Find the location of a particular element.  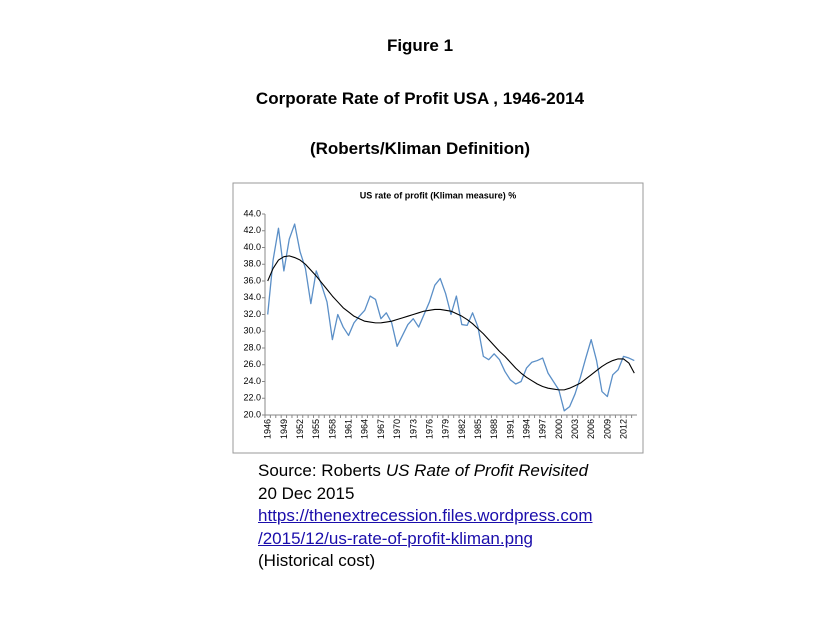

y-tick-label: 24.0 is located at coordinates (252, 381).